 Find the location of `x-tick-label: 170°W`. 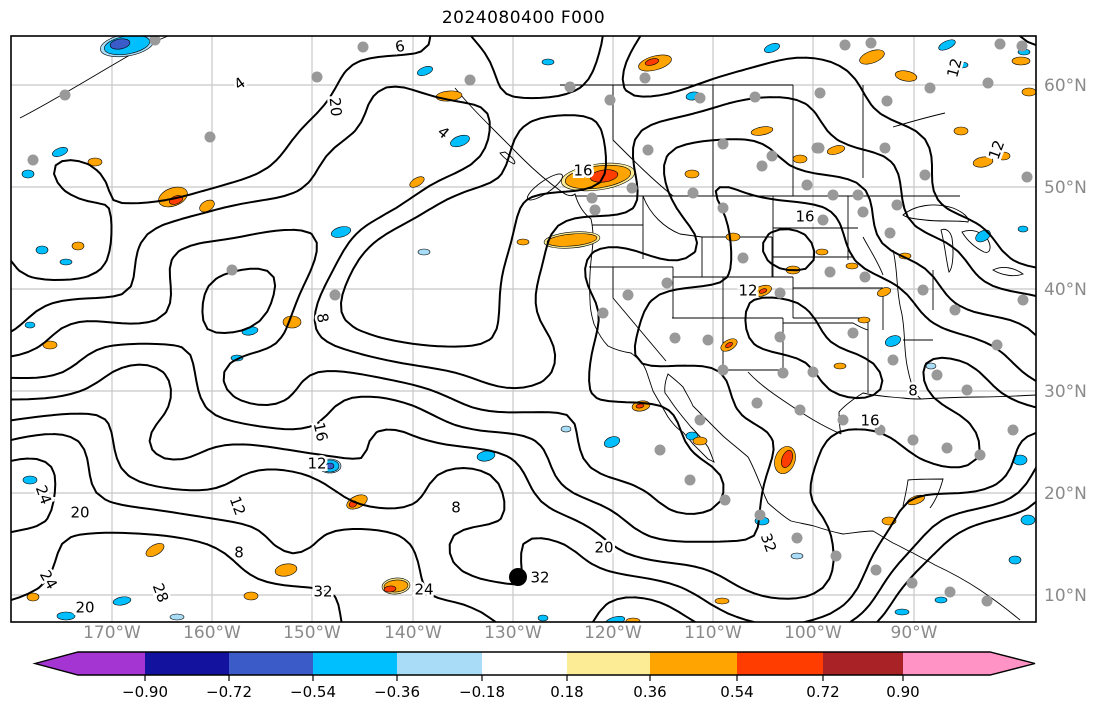

x-tick-label: 170°W is located at coordinates (112, 633).